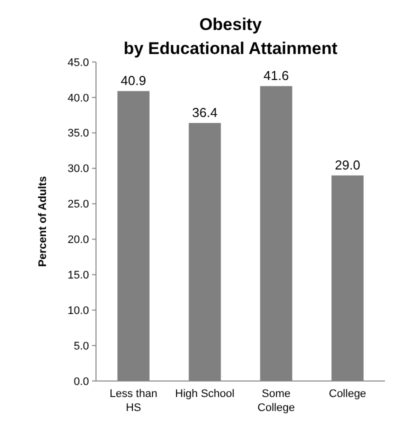 The width and height of the screenshot is (403, 425). What do you see at coordinates (78, 310) in the screenshot?
I see `y-tick-label: 10.0` at bounding box center [78, 310].